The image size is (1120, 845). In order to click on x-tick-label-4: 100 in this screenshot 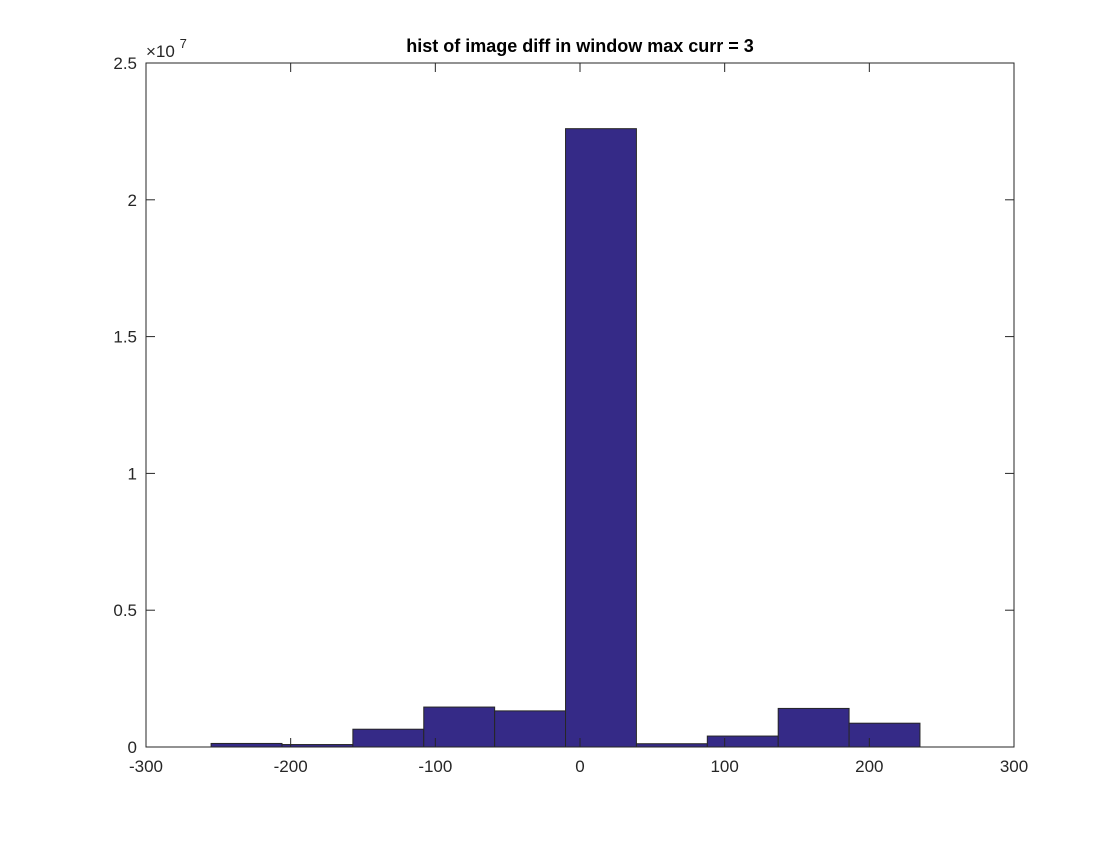, I will do `click(724, 766)`.